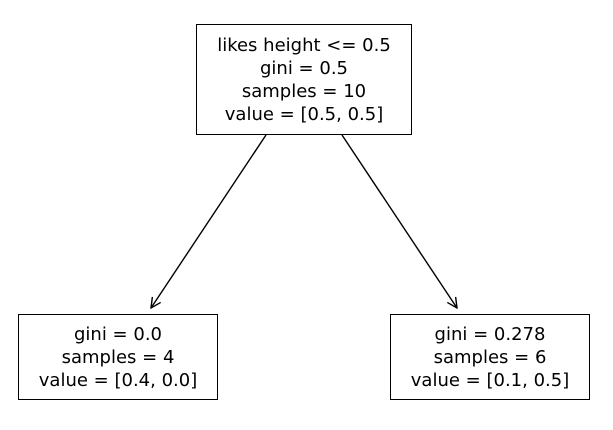 The image size is (613, 430). What do you see at coordinates (399, 221) in the screenshot?
I see `edge-root-to-right` at bounding box center [399, 221].